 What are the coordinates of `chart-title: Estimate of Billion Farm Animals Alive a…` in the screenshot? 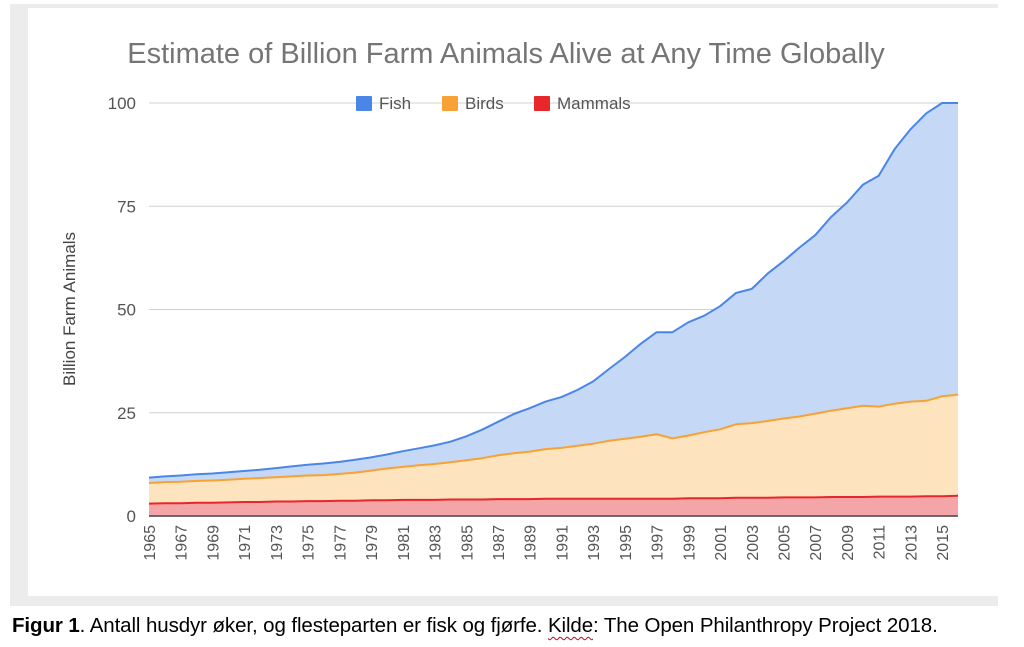 It's located at (506, 54).